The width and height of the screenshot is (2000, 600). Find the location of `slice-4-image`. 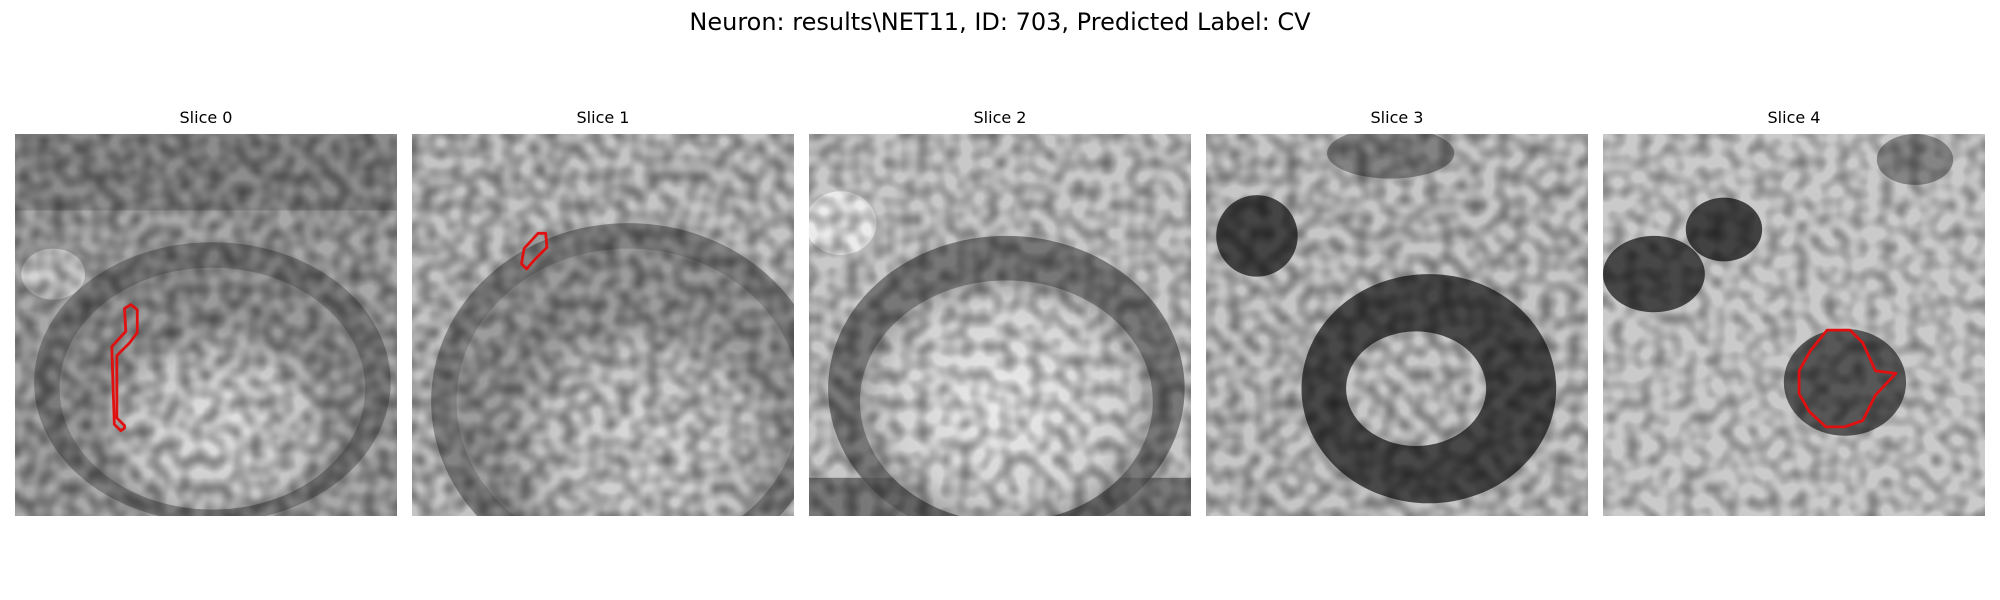

slice-4-image is located at coordinates (1794, 325).